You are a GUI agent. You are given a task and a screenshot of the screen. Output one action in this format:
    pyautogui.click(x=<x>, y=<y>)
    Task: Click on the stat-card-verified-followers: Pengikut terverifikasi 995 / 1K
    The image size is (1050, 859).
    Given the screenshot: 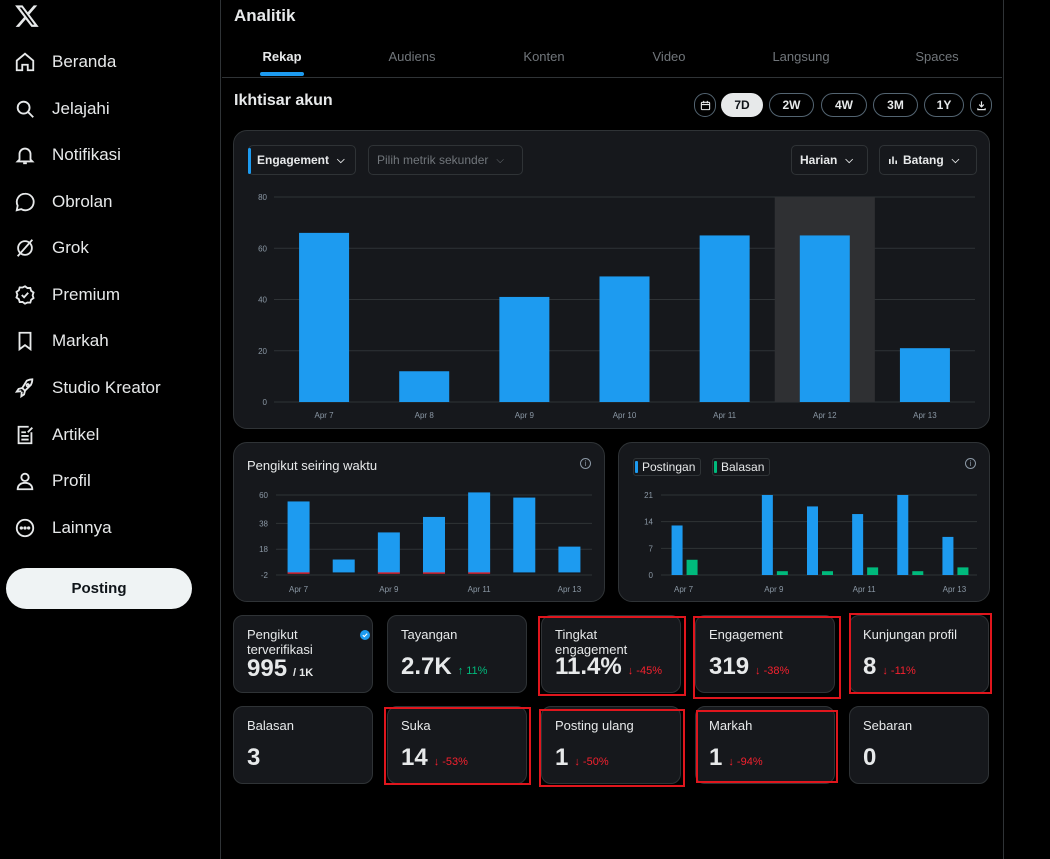 What is the action you would take?
    pyautogui.click(x=303, y=654)
    